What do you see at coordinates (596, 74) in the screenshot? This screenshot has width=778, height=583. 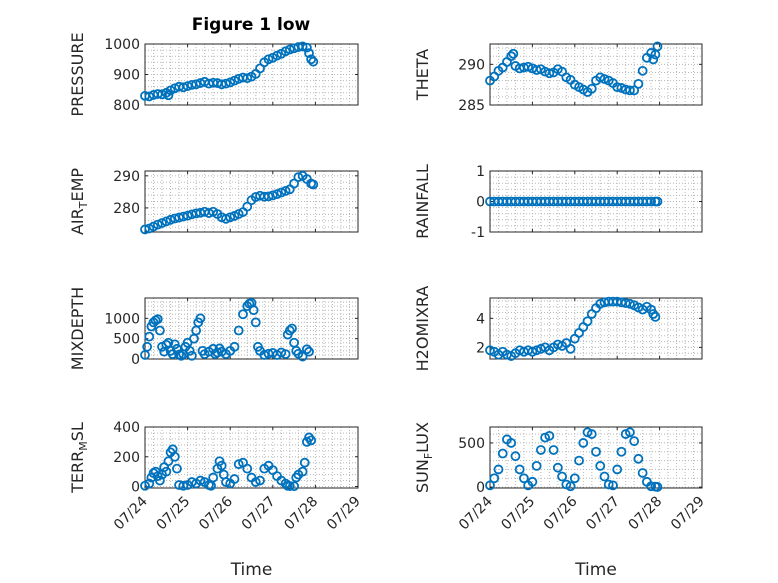 I see `plot-area` at bounding box center [596, 74].